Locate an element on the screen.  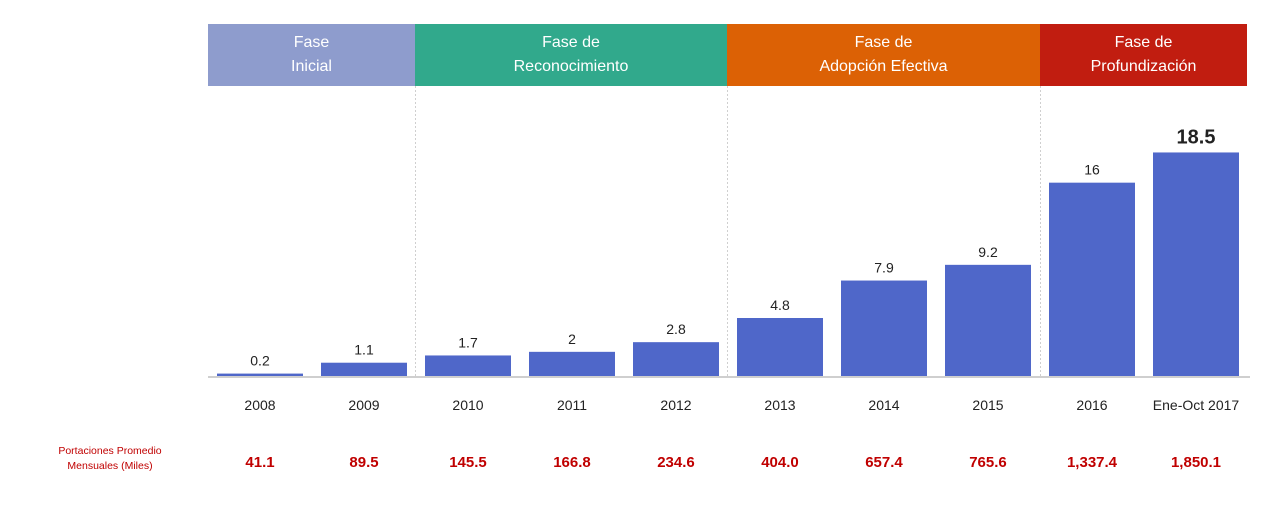
bar-value-label: 9.2 is located at coordinates (988, 252).